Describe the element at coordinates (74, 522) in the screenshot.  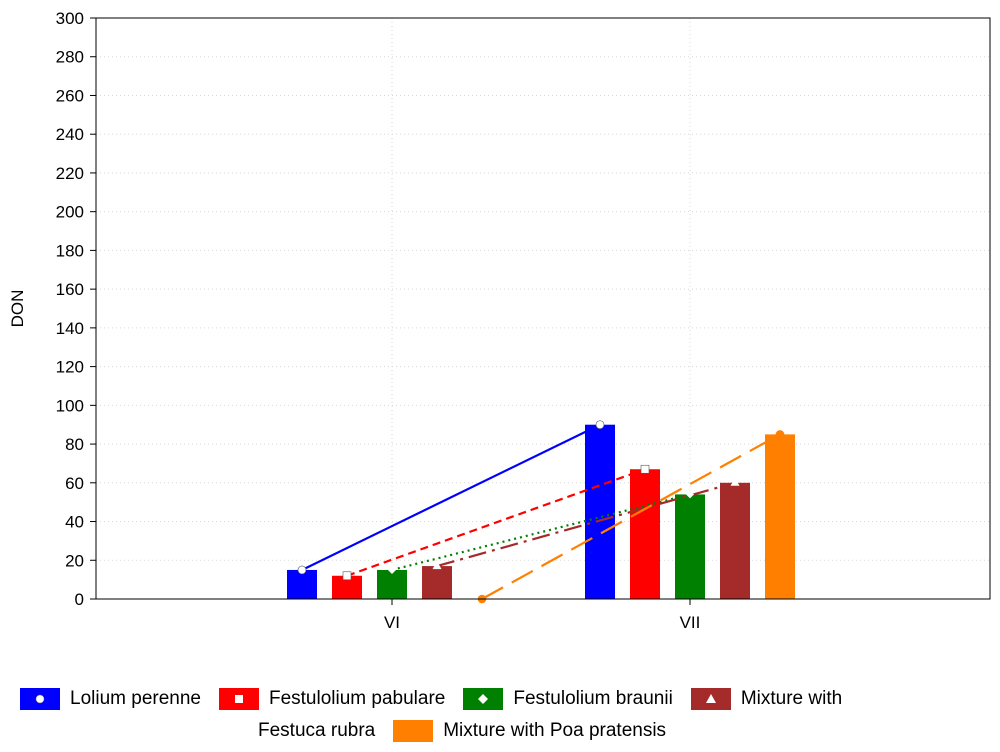
I see `y-tick-label: 40` at that location.